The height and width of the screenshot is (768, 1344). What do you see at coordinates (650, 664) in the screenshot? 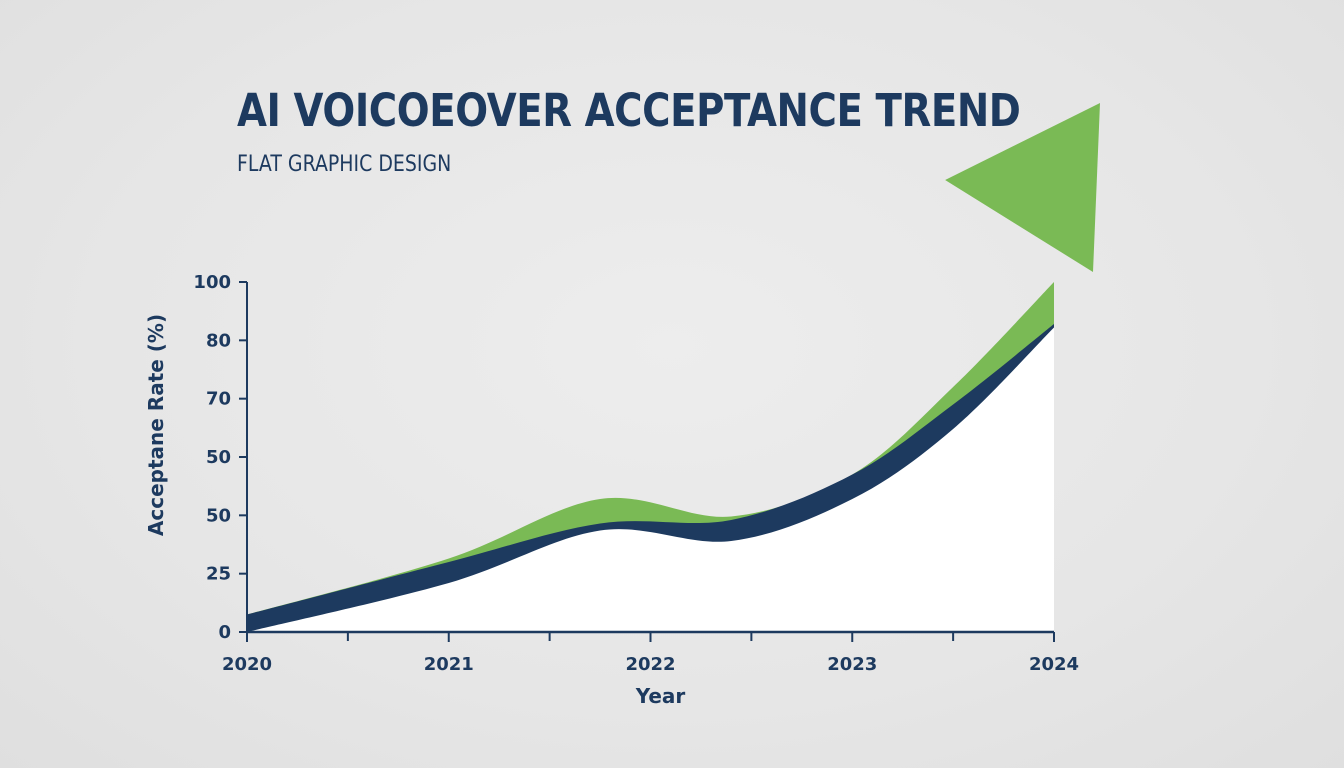
I see `x-tick-label: 2022` at bounding box center [650, 664].